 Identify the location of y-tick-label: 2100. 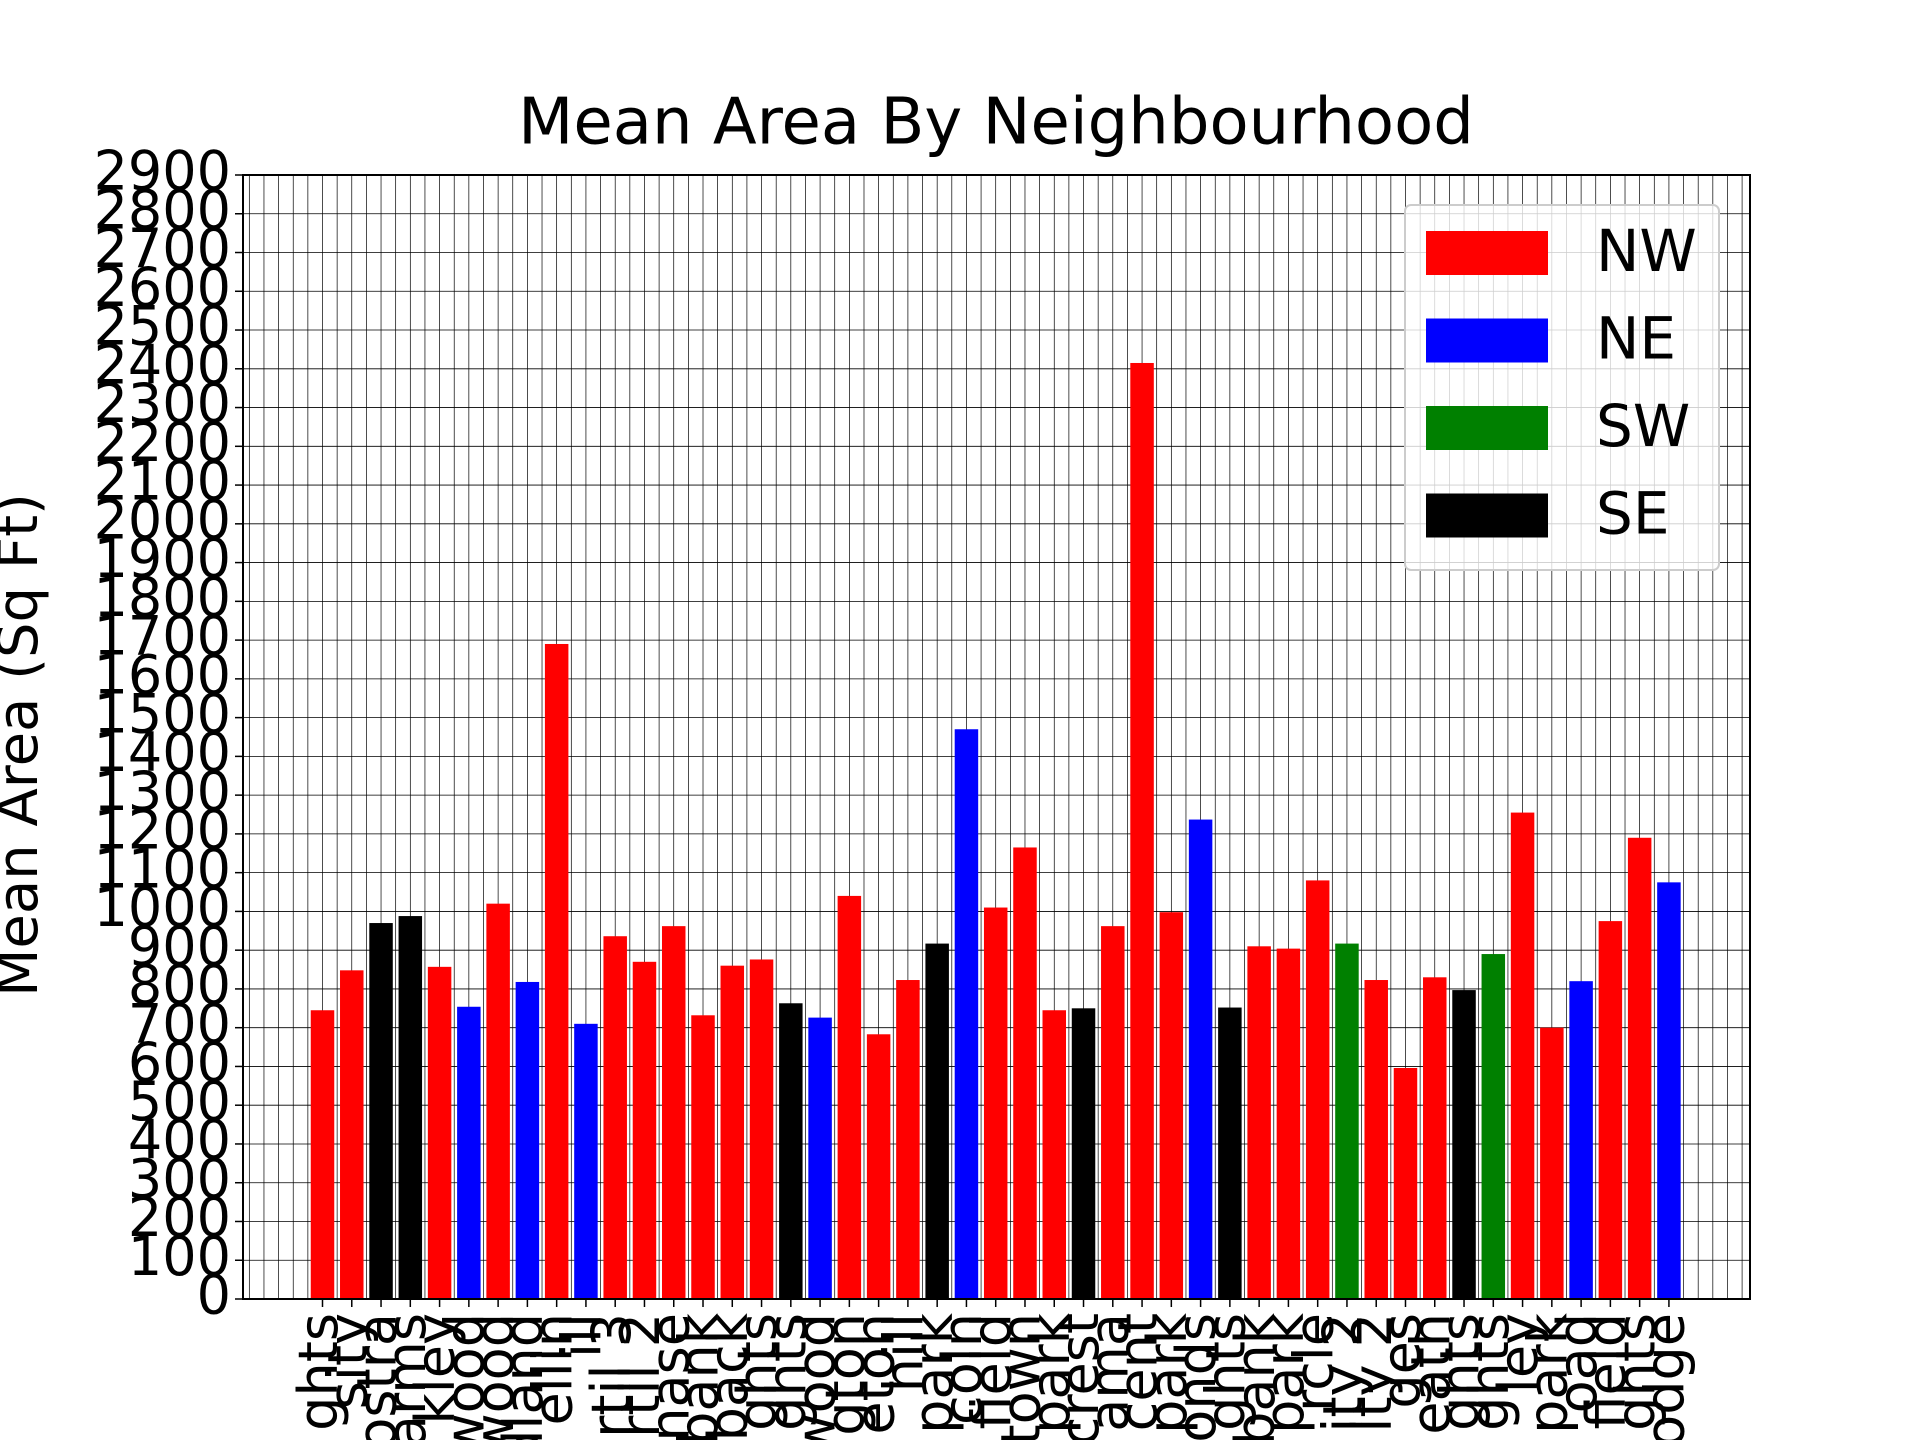
(162, 481).